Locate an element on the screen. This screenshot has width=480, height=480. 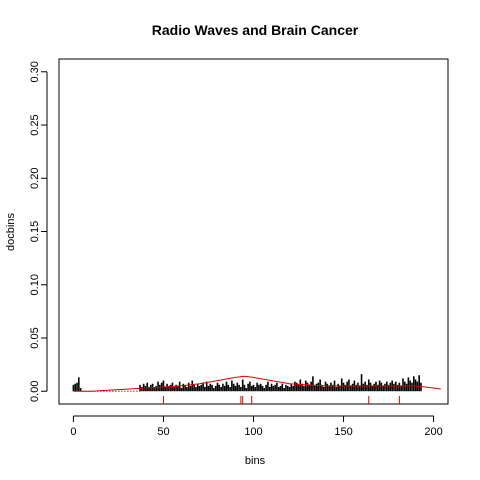
y-tick-label: 0.25 is located at coordinates (35, 124).